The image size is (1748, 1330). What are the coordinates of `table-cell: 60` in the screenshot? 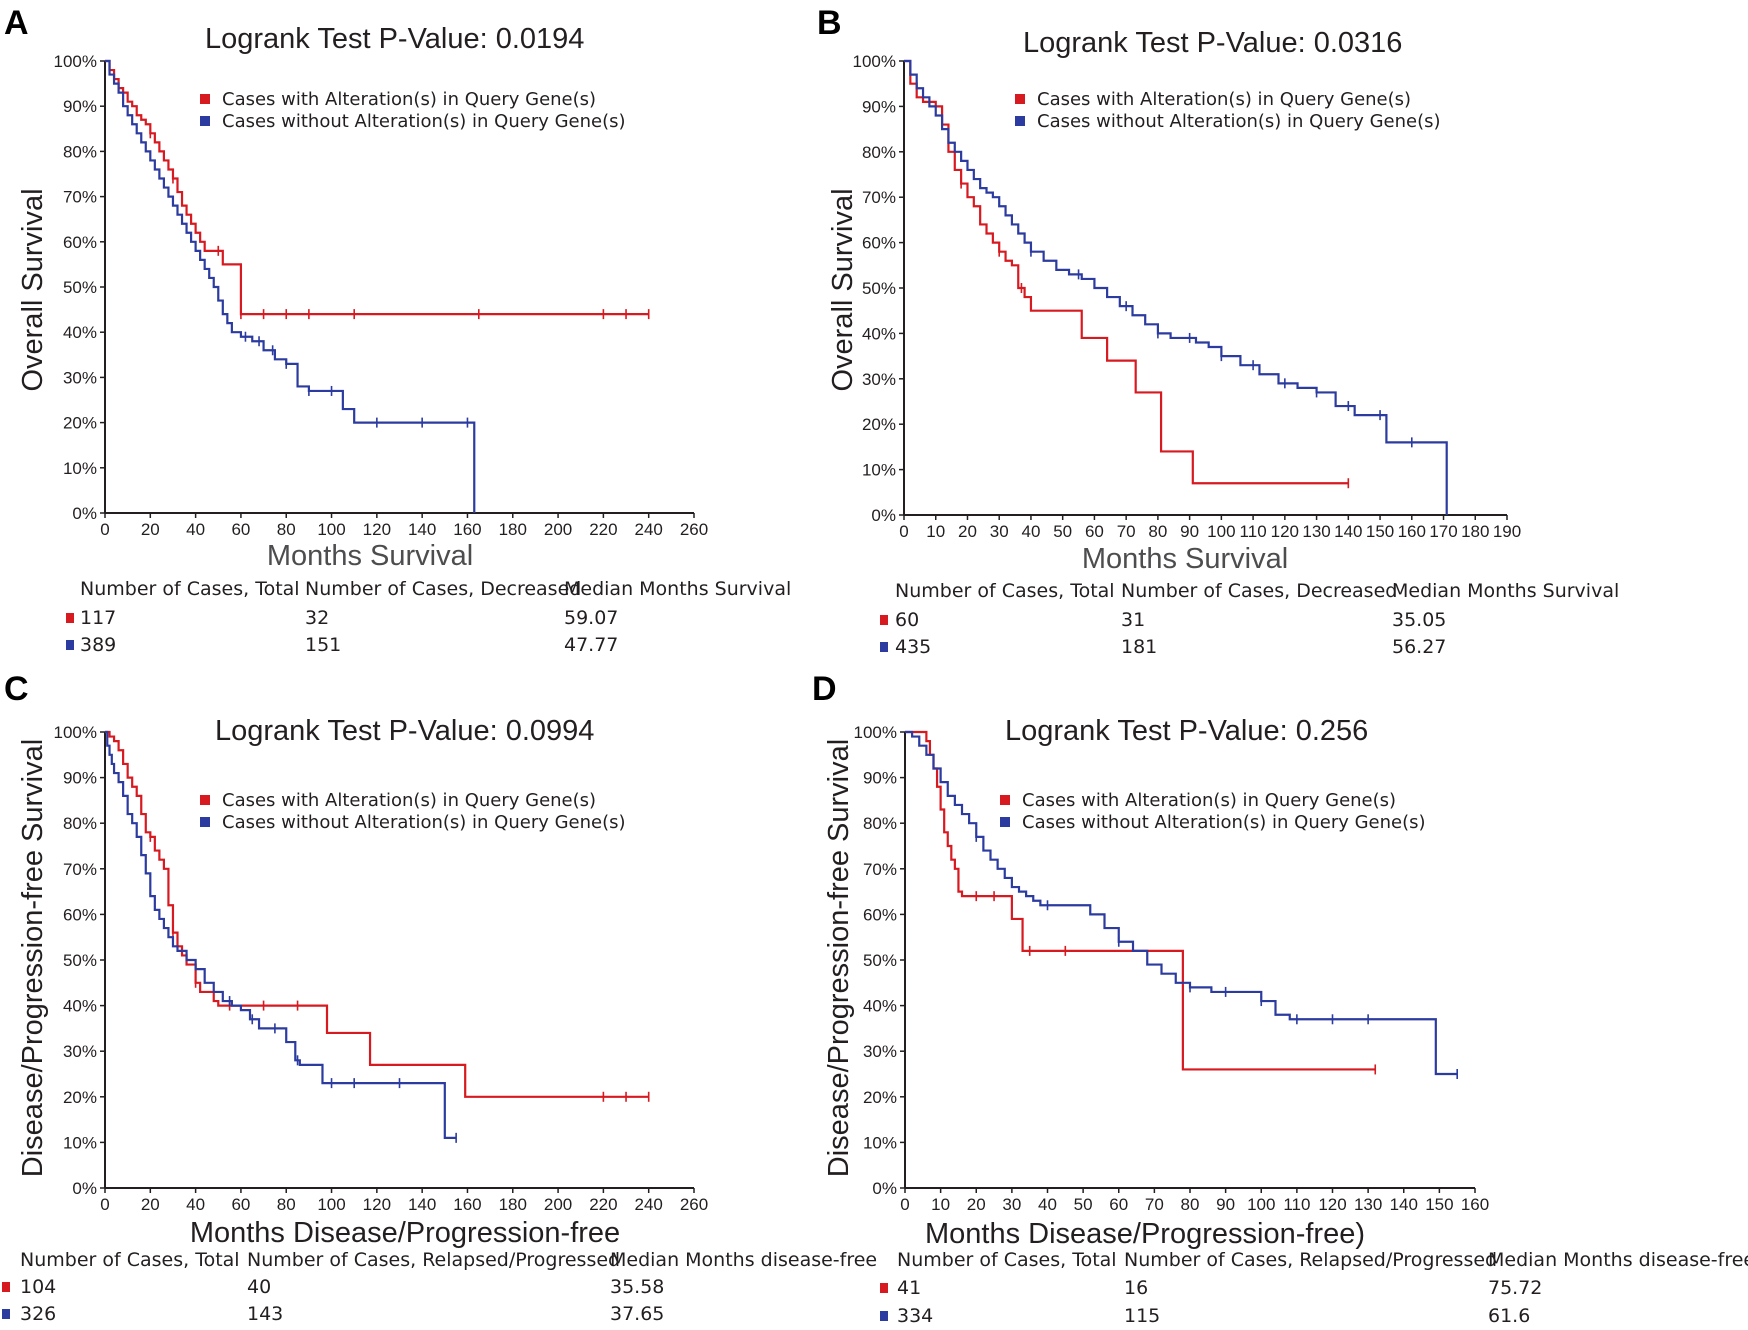 It's located at (907, 620).